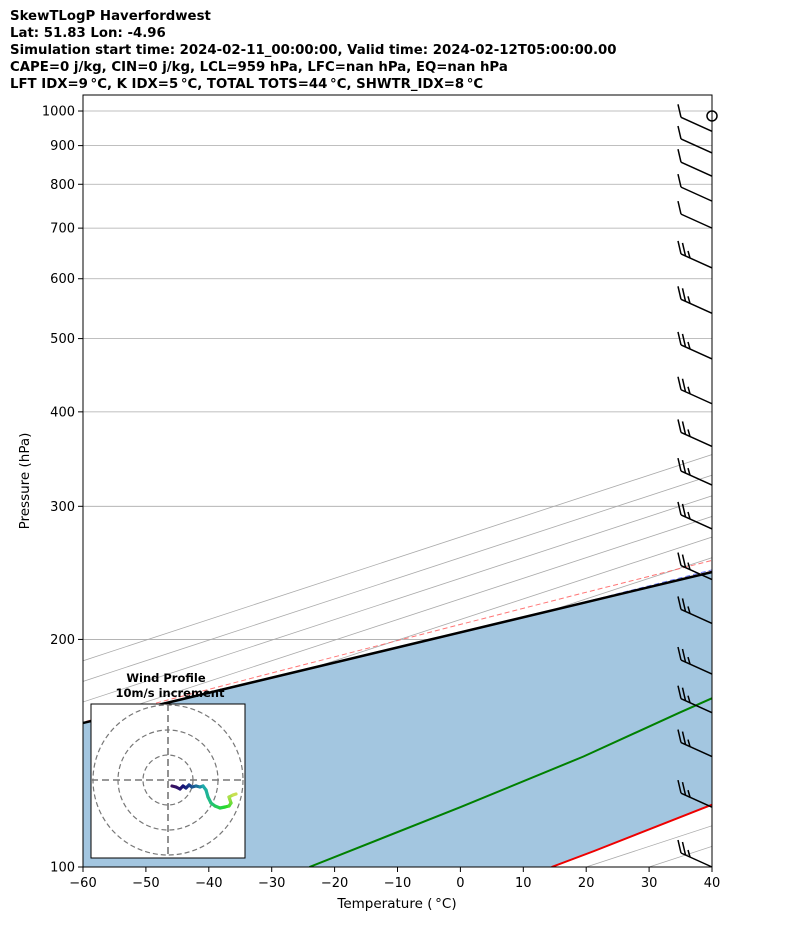 The width and height of the screenshot is (794, 937). What do you see at coordinates (62, 868) in the screenshot?
I see `y-tick-label: 100` at bounding box center [62, 868].